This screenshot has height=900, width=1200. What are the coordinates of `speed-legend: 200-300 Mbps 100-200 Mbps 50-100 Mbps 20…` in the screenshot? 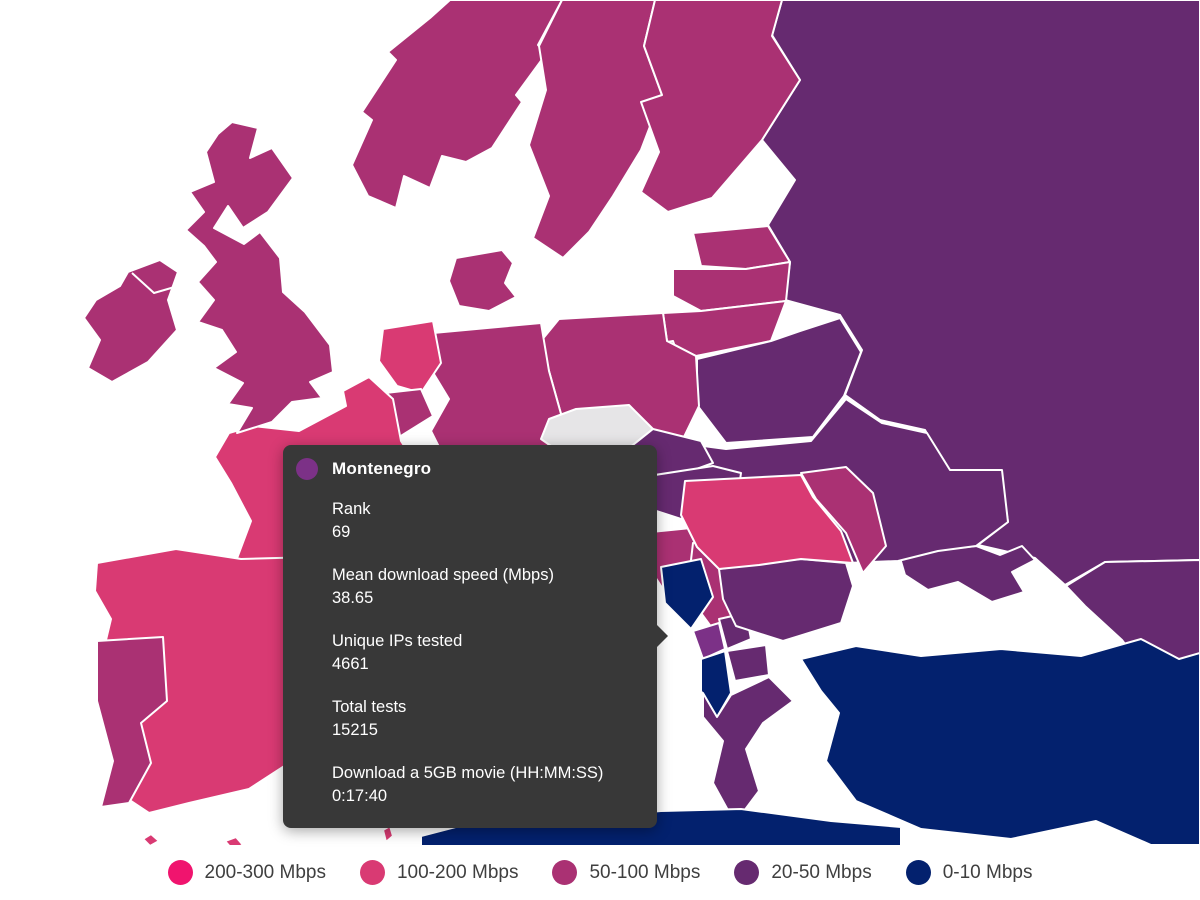 It's located at (600, 872).